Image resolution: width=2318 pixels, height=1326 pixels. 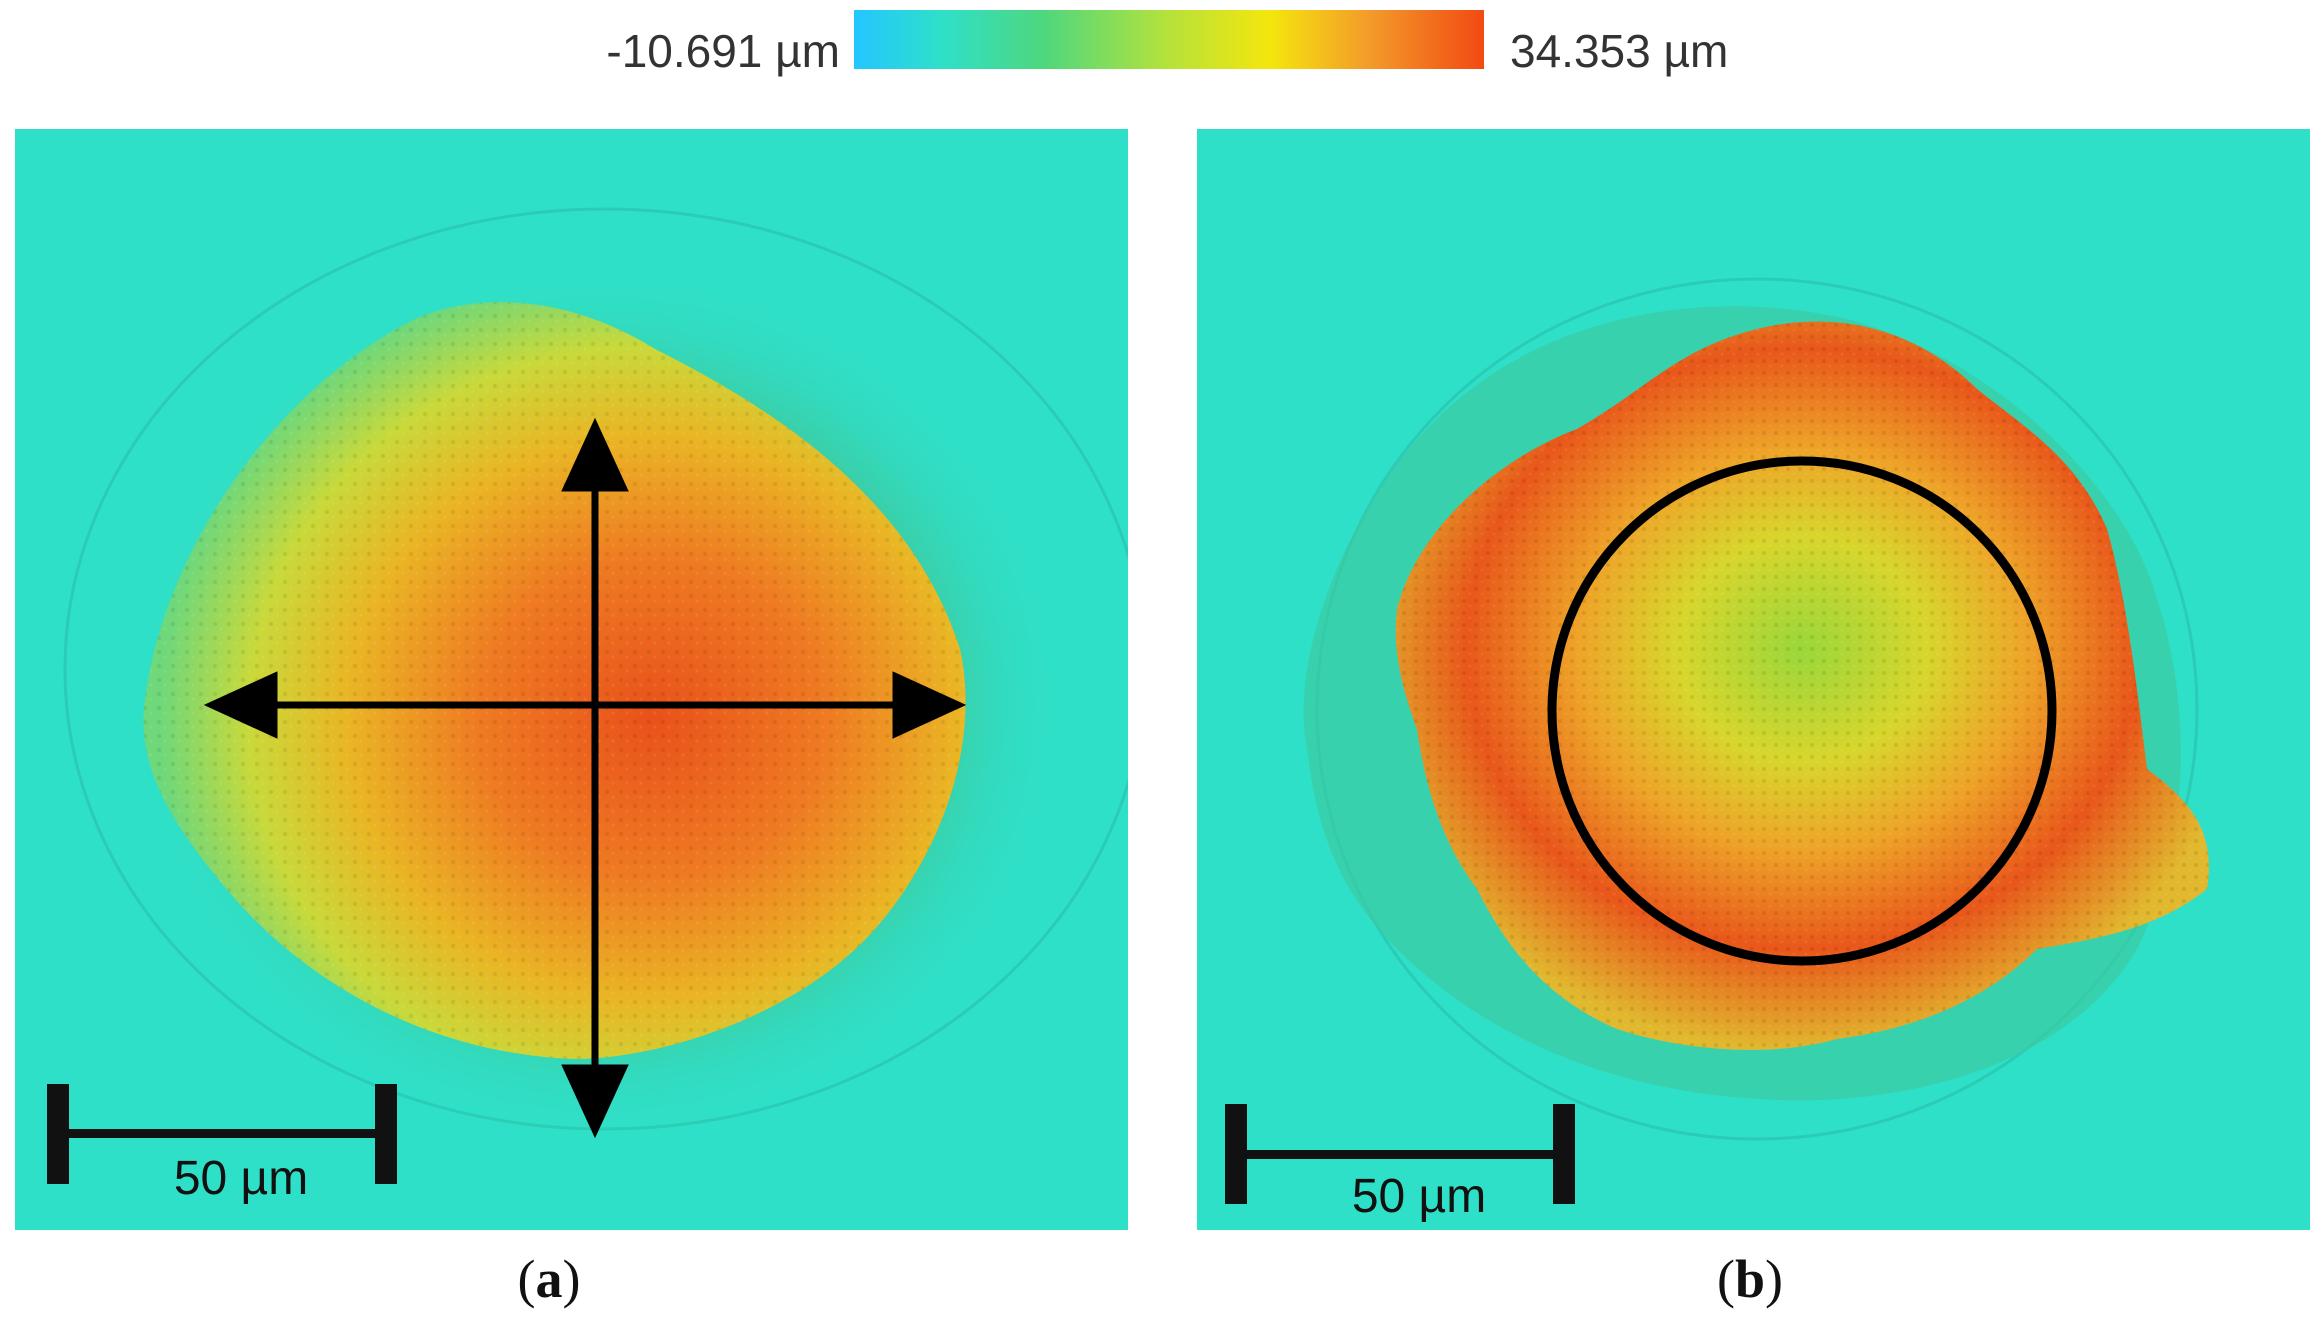 What do you see at coordinates (1400, 1154) in the screenshot?
I see `panel-b-scale-bar` at bounding box center [1400, 1154].